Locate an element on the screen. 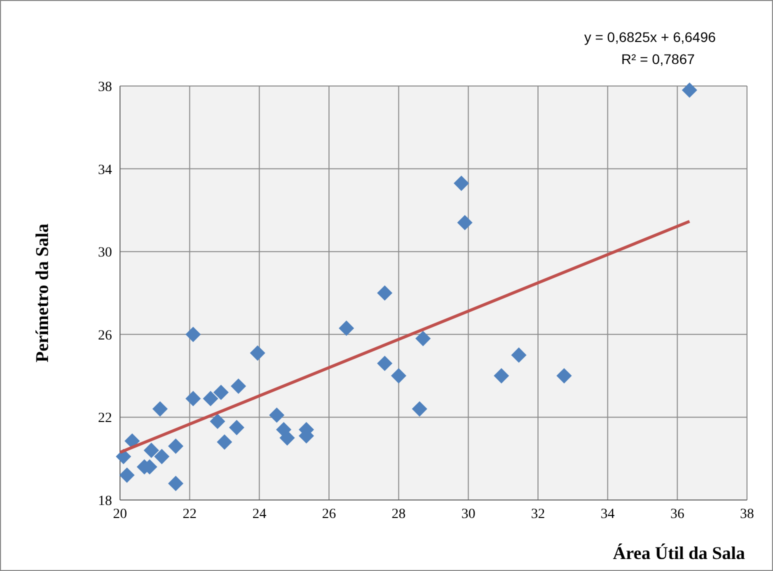 The height and width of the screenshot is (571, 773). text: y = 0,6825x + 6,6496 is located at coordinates (650, 37).